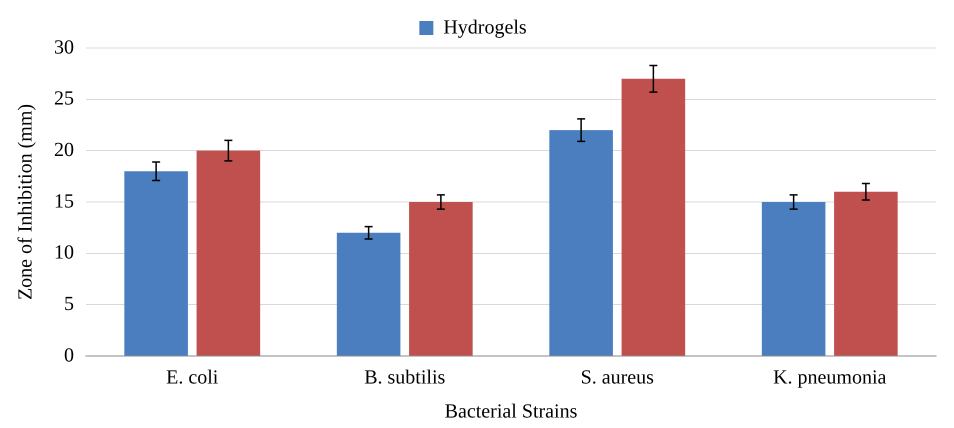  Describe the element at coordinates (64, 201) in the screenshot. I see `y-tick-label: 15` at that location.